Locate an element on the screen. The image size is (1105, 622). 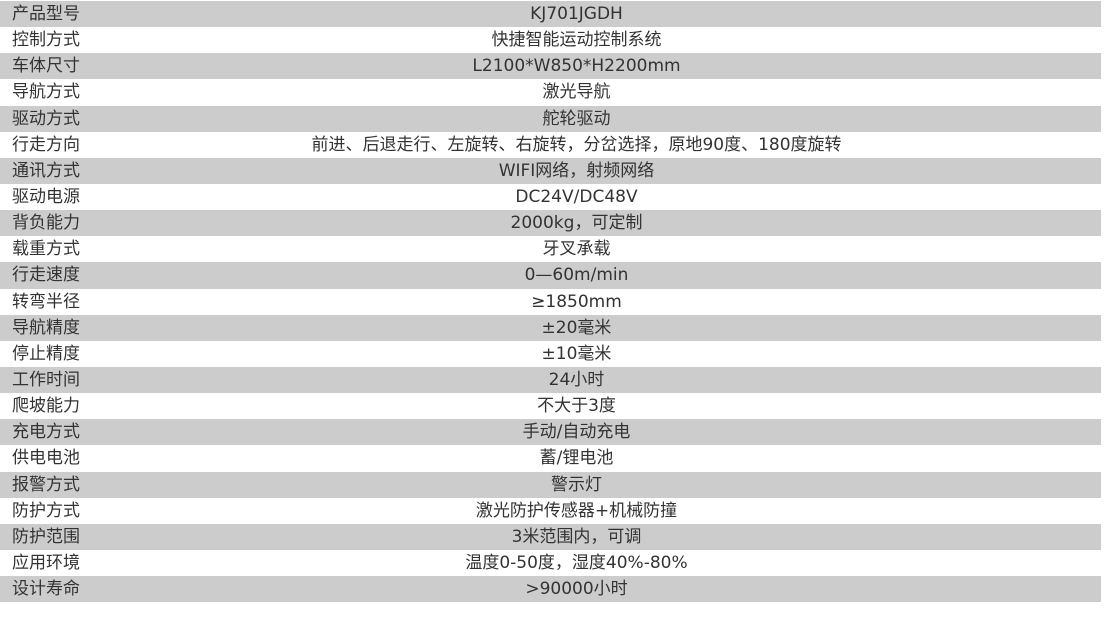
spec-value: DC24V/DC48V is located at coordinates (576, 197).